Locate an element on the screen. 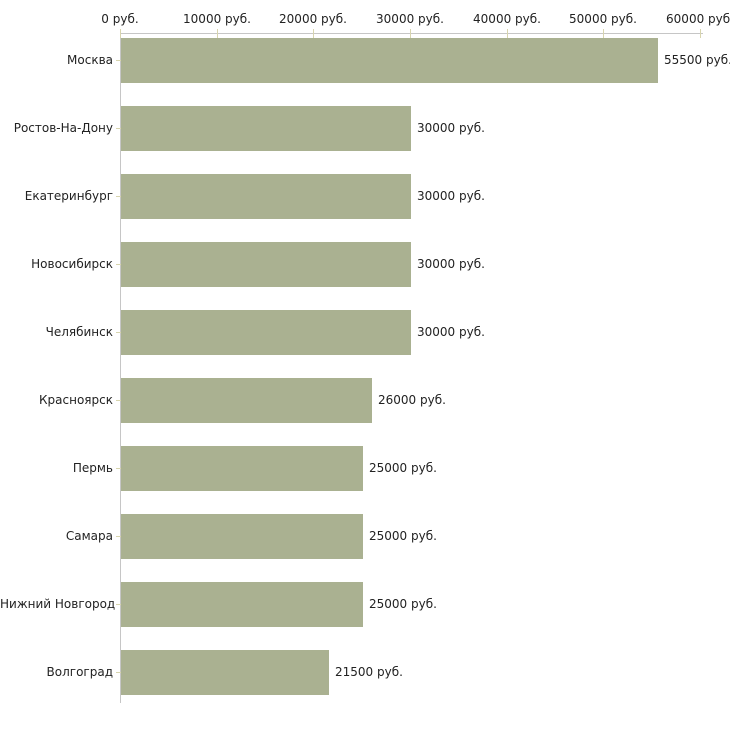  x-axis-tick-label: 60000 руб. is located at coordinates (698, 19).